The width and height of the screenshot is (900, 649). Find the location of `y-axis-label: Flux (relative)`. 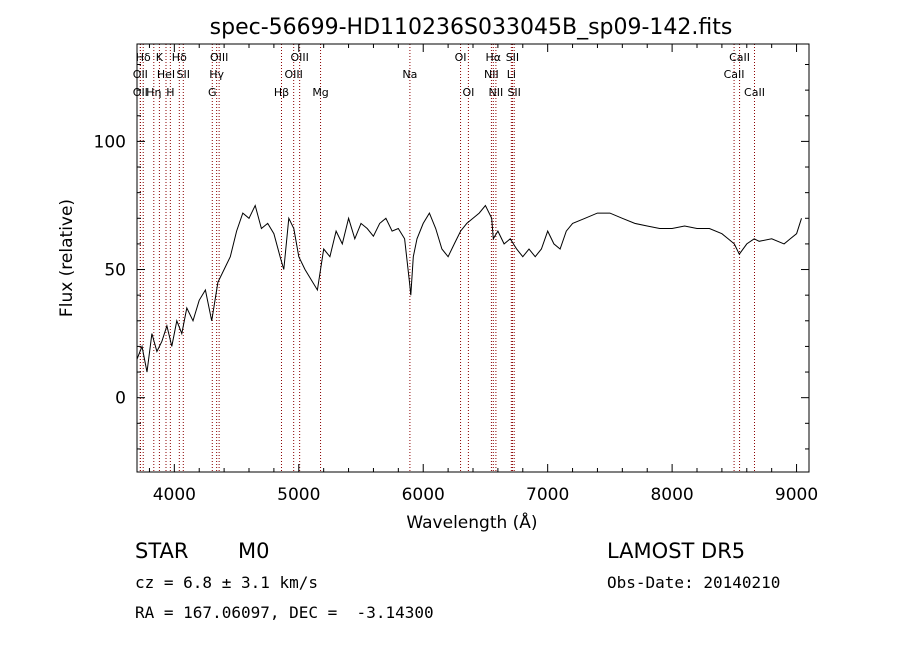

y-axis-label: Flux (relative) is located at coordinates (67, 258).